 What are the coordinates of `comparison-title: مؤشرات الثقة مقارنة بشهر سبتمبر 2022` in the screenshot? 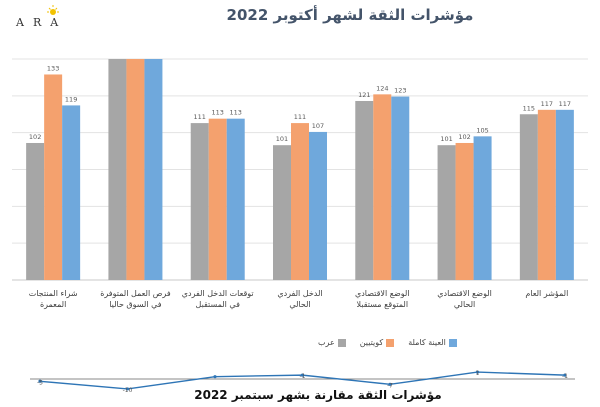 It's located at (318, 395).